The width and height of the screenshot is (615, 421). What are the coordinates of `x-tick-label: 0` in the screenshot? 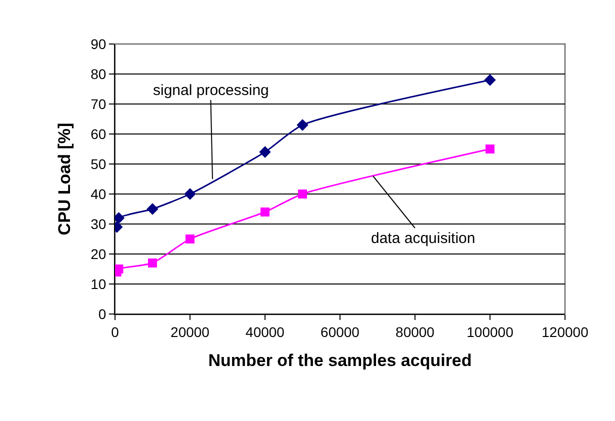 It's located at (115, 332).